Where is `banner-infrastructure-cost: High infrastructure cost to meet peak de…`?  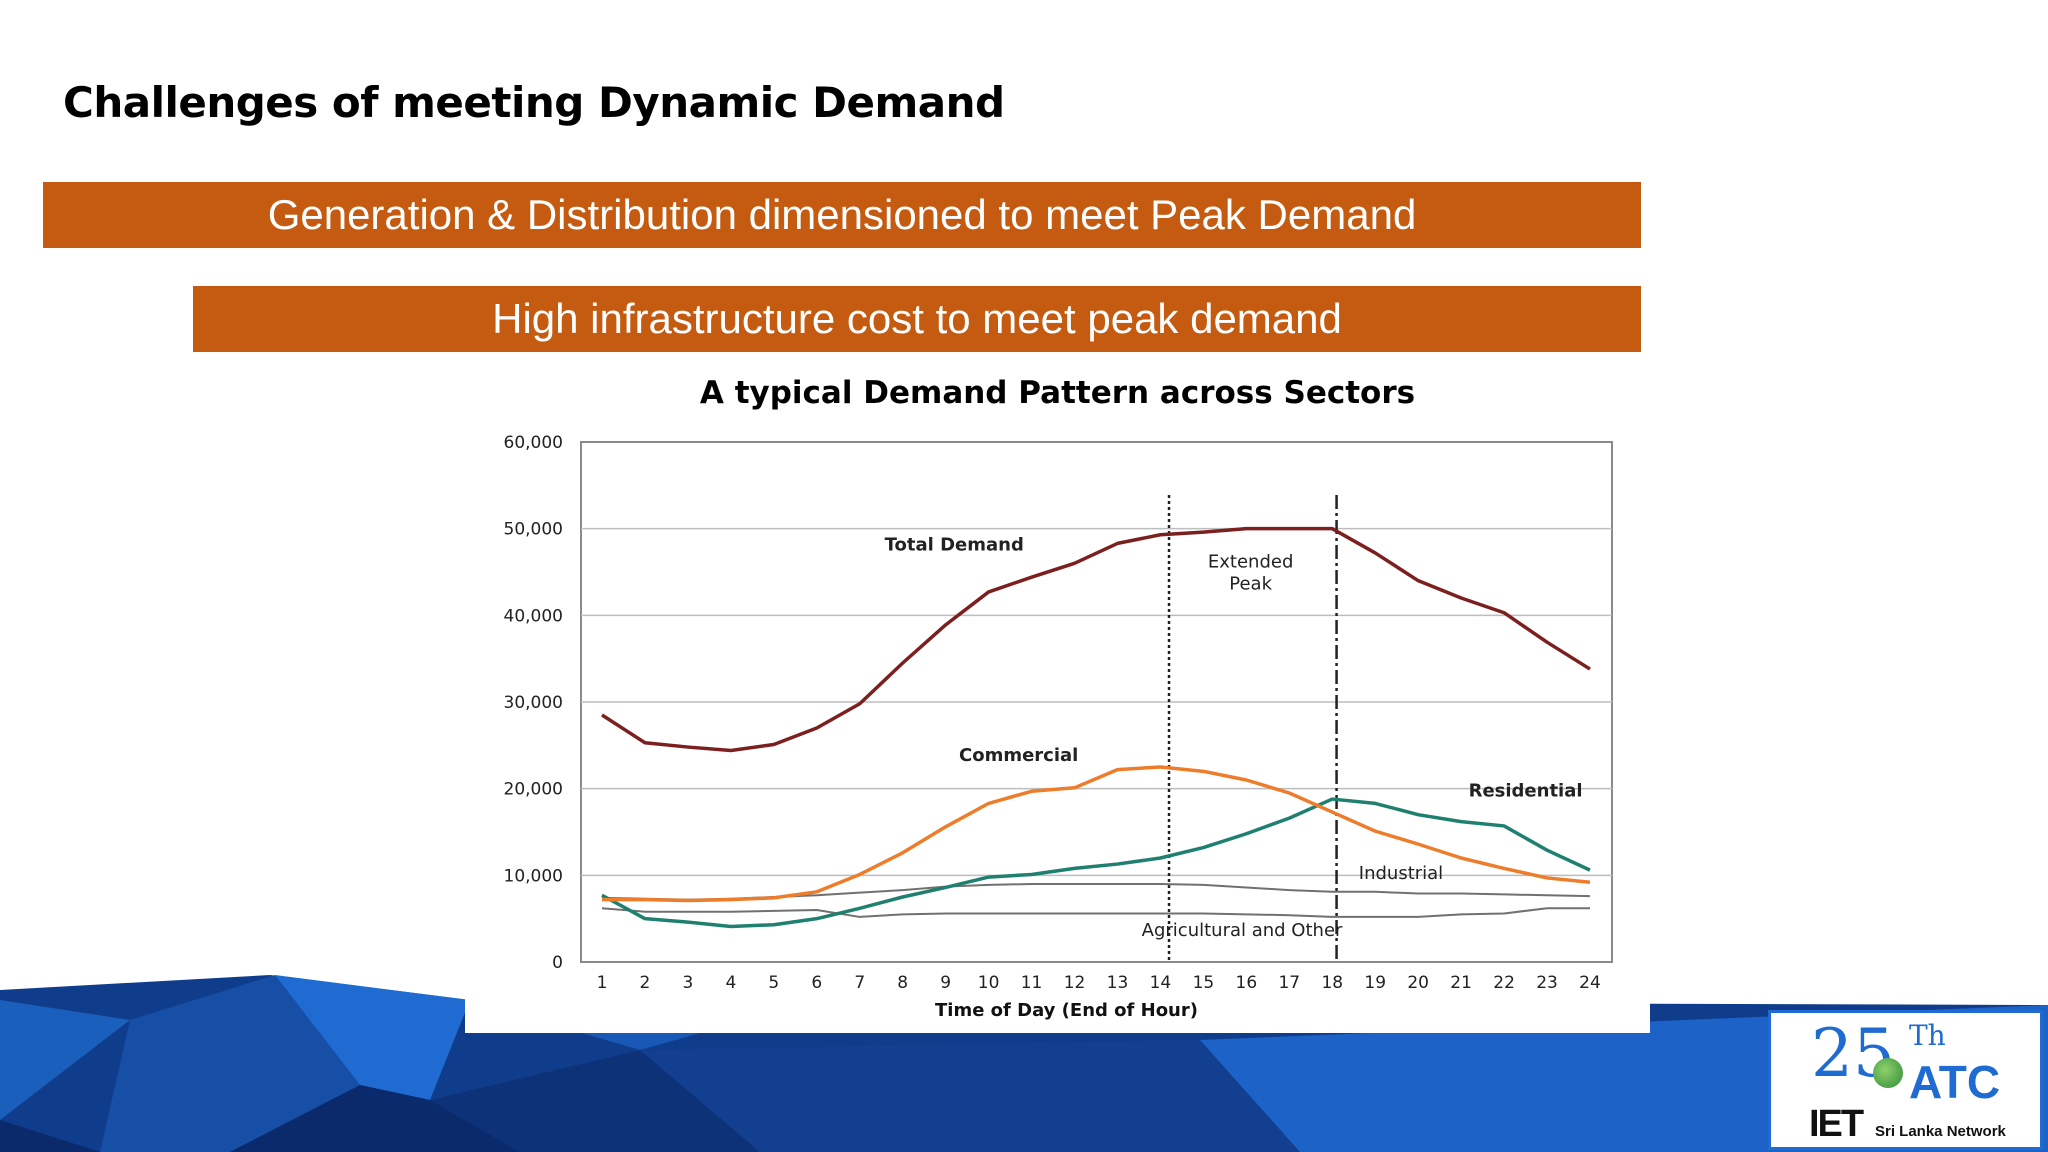
banner-infrastructure-cost: High infrastructure cost to meet peak de… is located at coordinates (917, 319).